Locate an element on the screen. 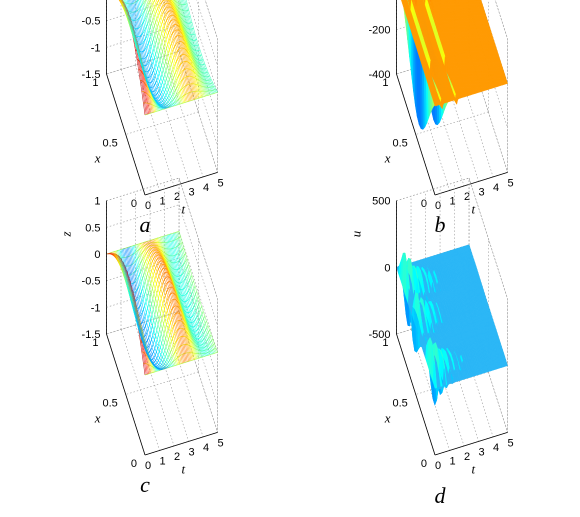 Image resolution: width=580 pixels, height=517 pixels. t-axis-label: t is located at coordinates (183, 469).